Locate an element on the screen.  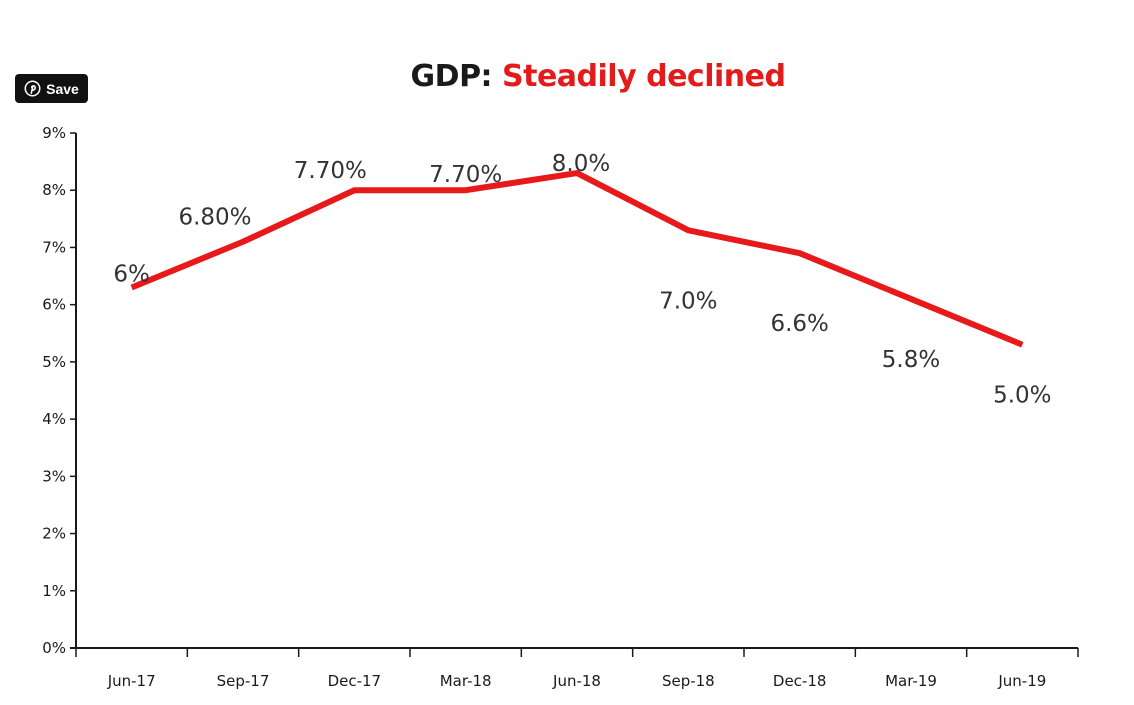
y-tick-label: 9% is located at coordinates (54, 133).